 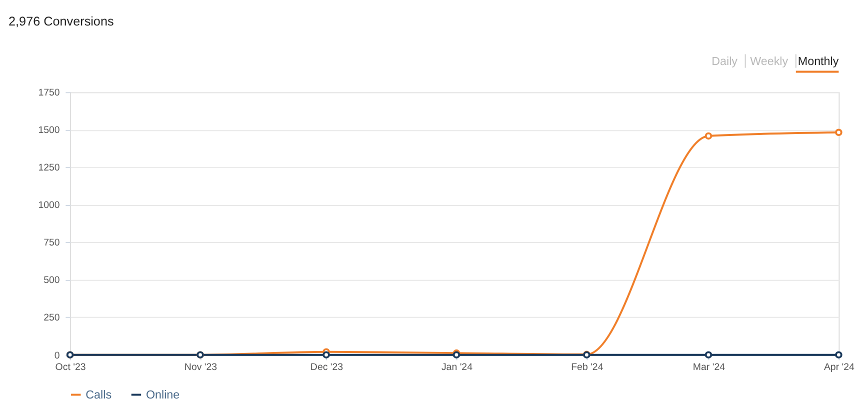 What do you see at coordinates (818, 61) in the screenshot?
I see `text: Monthly` at bounding box center [818, 61].